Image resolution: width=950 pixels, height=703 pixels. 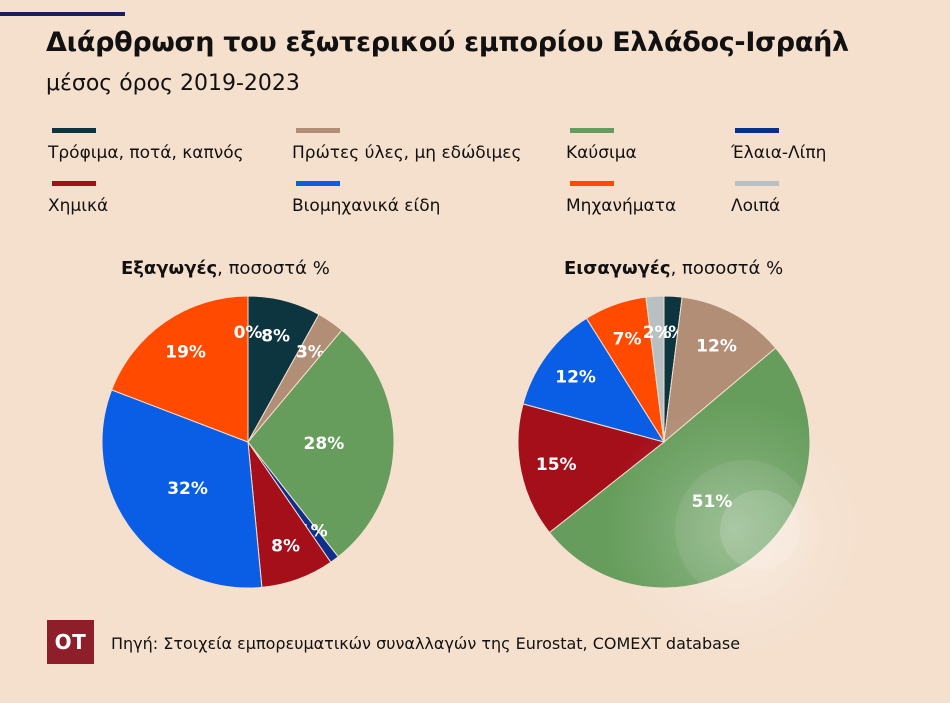 I want to click on imports-pie-title: Εισαγωγές, so click(x=617, y=268).